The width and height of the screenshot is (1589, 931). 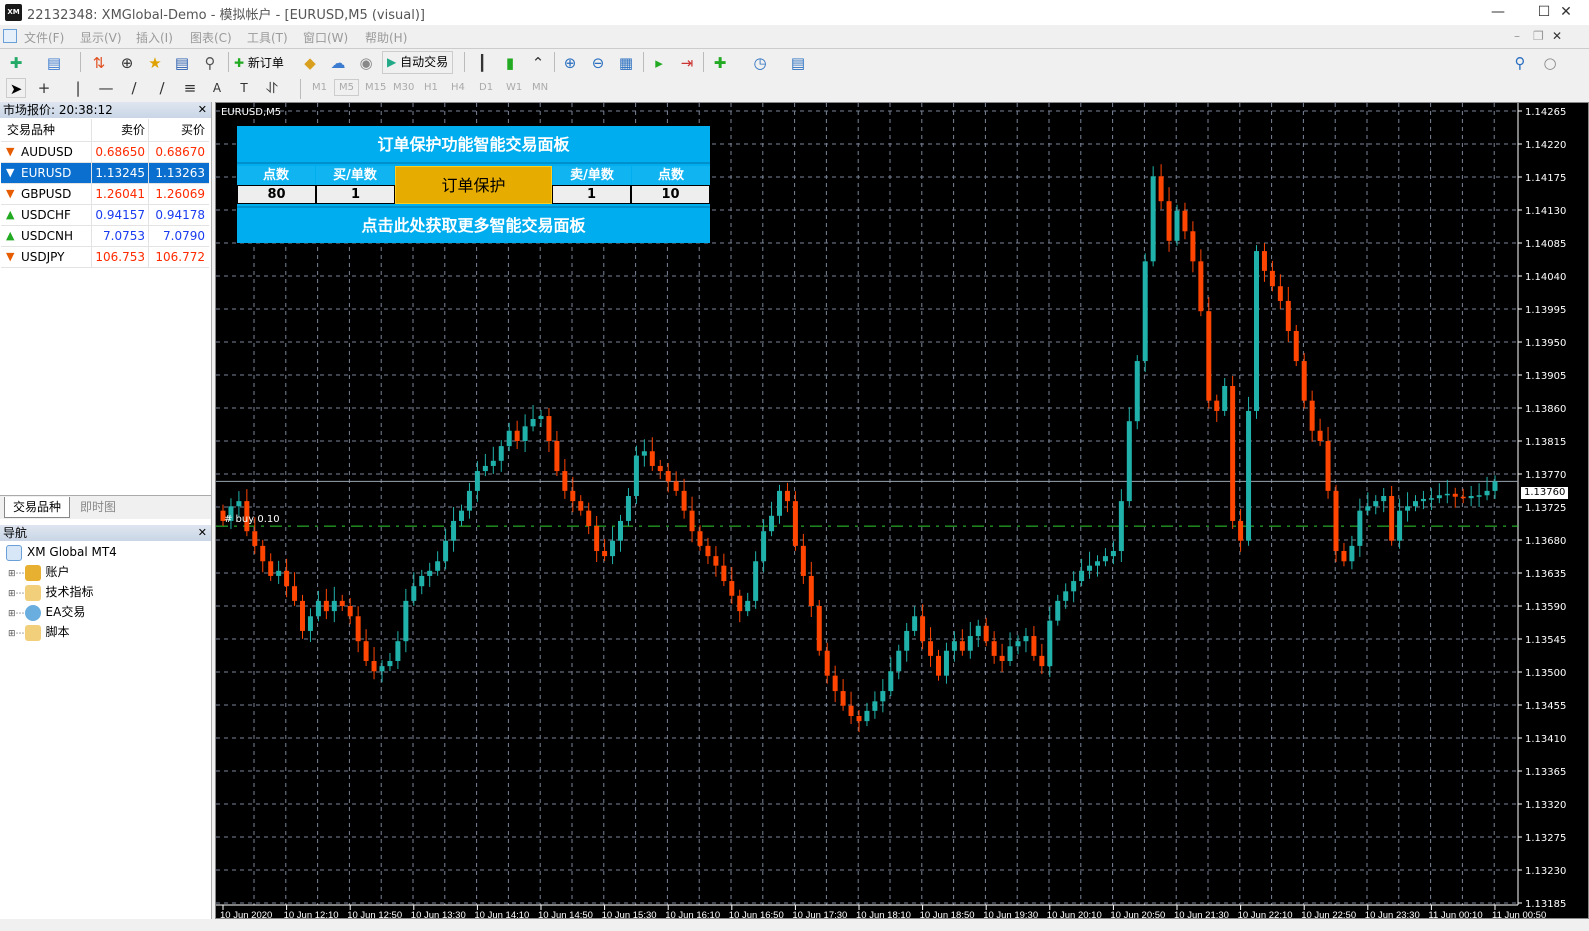 What do you see at coordinates (61, 552) in the screenshot?
I see `nav-root: XM Global MT4` at bounding box center [61, 552].